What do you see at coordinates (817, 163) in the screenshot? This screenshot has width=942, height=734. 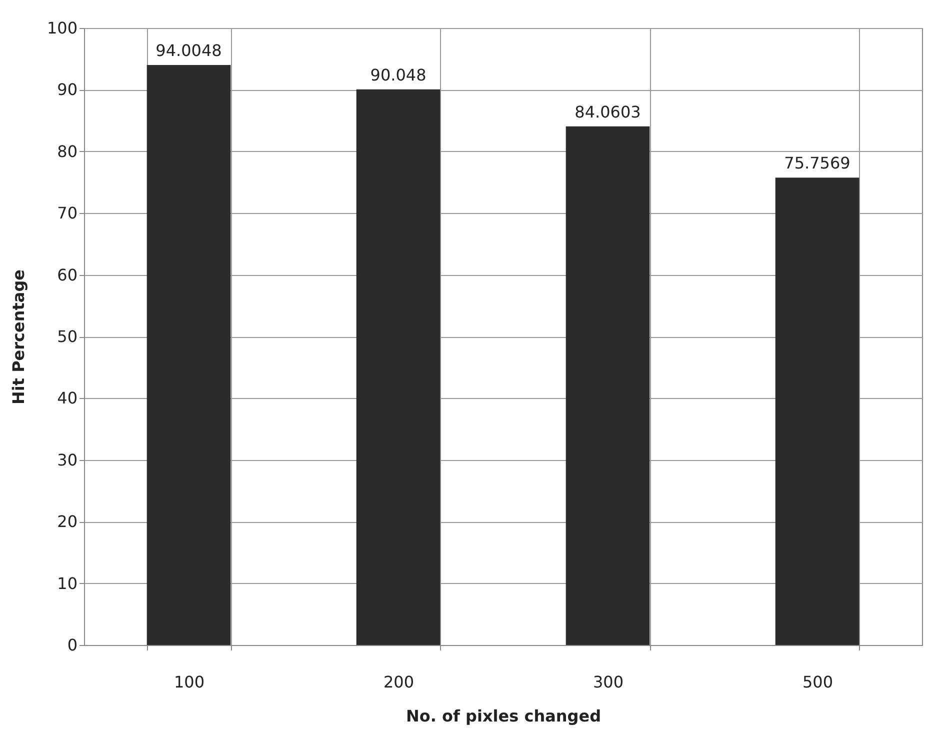 I see `data-label: 75.7569` at bounding box center [817, 163].